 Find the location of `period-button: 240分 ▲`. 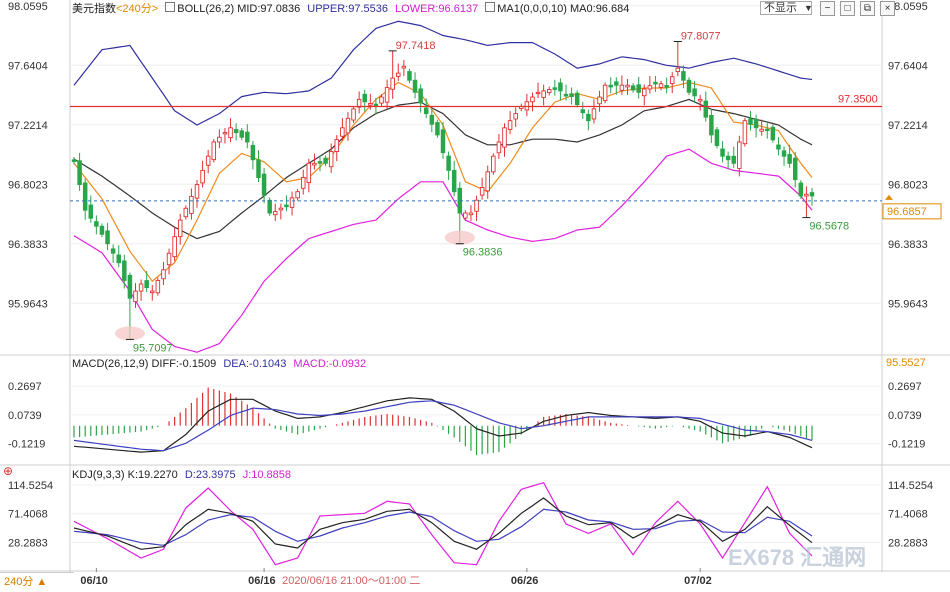

period-button: 240分 ▲ is located at coordinates (37, 581).